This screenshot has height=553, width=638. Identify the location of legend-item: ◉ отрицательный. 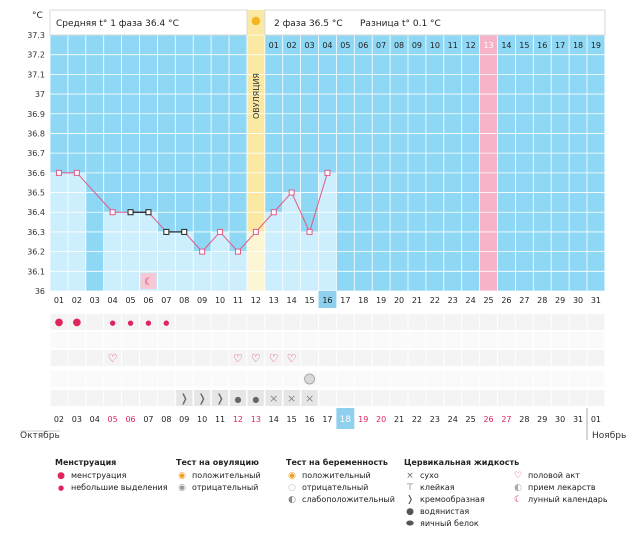
(218, 488).